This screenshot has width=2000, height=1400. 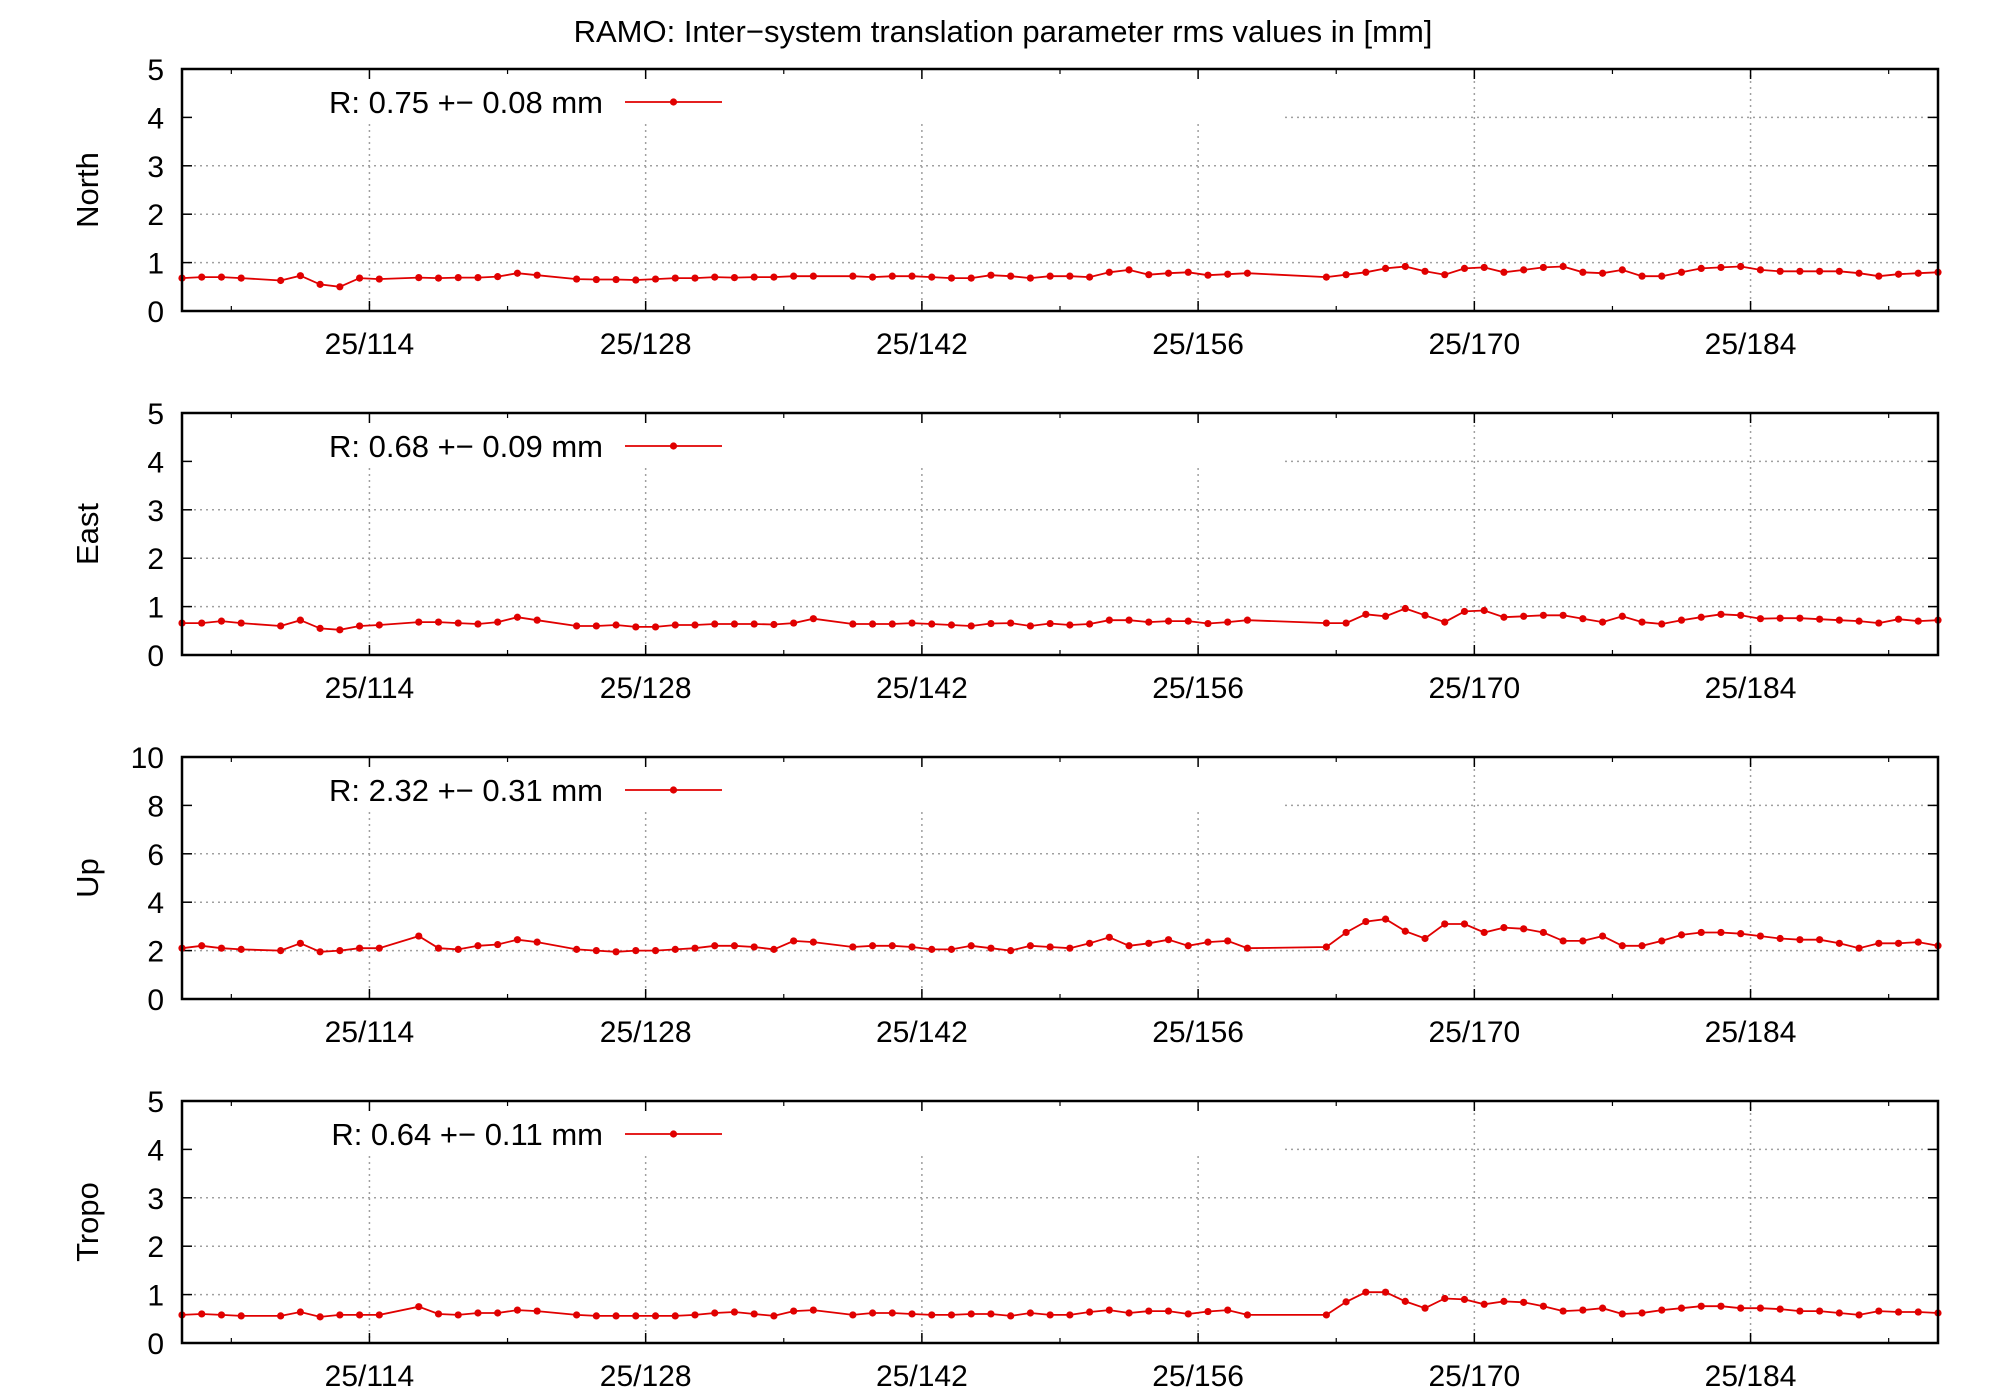 I want to click on x-tick-label: 25/128, so click(x=646, y=688).